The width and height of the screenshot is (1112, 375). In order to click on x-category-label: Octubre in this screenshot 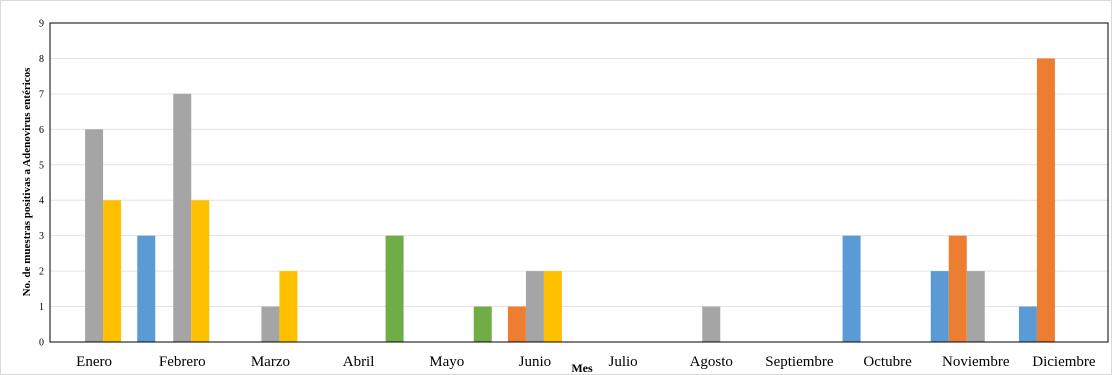, I will do `click(887, 362)`.